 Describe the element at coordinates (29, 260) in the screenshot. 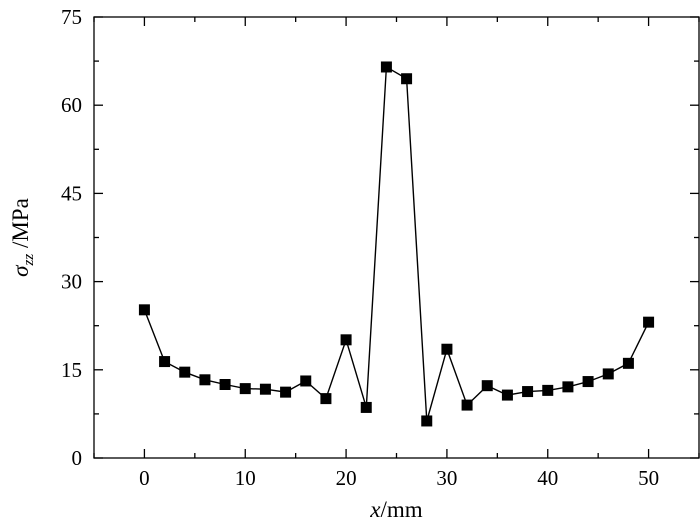

I see `y-axis-subscript: zz` at that location.